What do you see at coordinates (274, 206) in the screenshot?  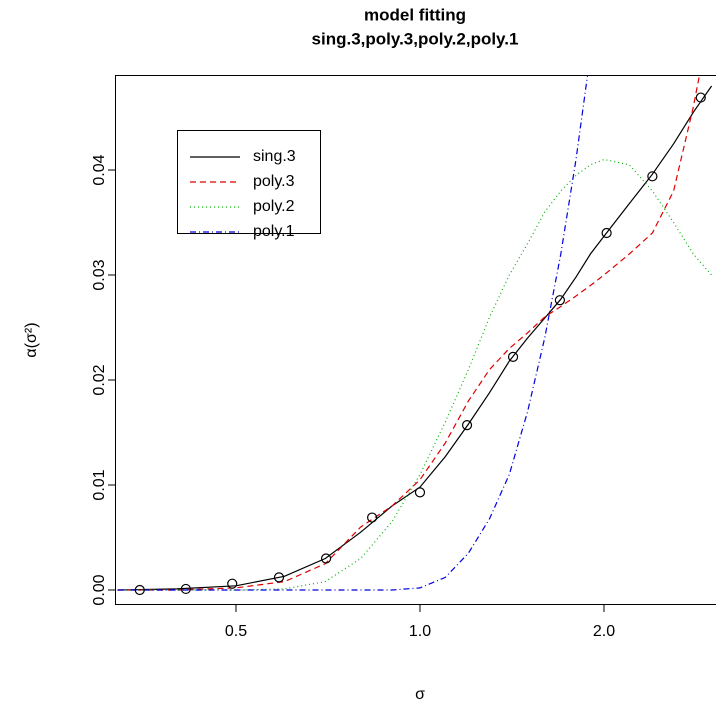 I see `legend-label: poly.2` at bounding box center [274, 206].